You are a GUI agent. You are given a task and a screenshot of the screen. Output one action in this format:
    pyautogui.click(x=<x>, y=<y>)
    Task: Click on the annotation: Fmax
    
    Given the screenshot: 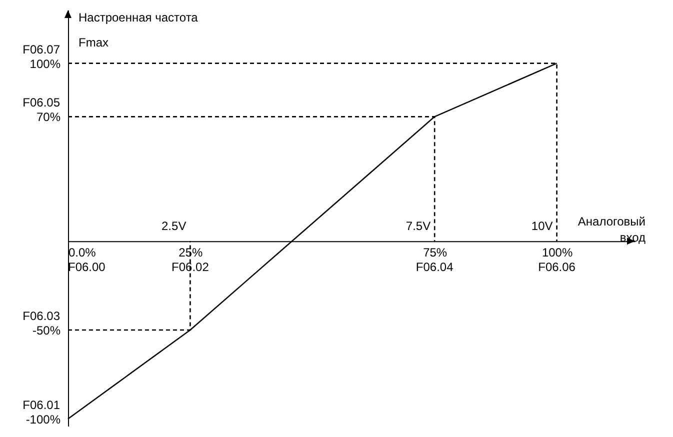 What is the action you would take?
    pyautogui.click(x=93, y=43)
    